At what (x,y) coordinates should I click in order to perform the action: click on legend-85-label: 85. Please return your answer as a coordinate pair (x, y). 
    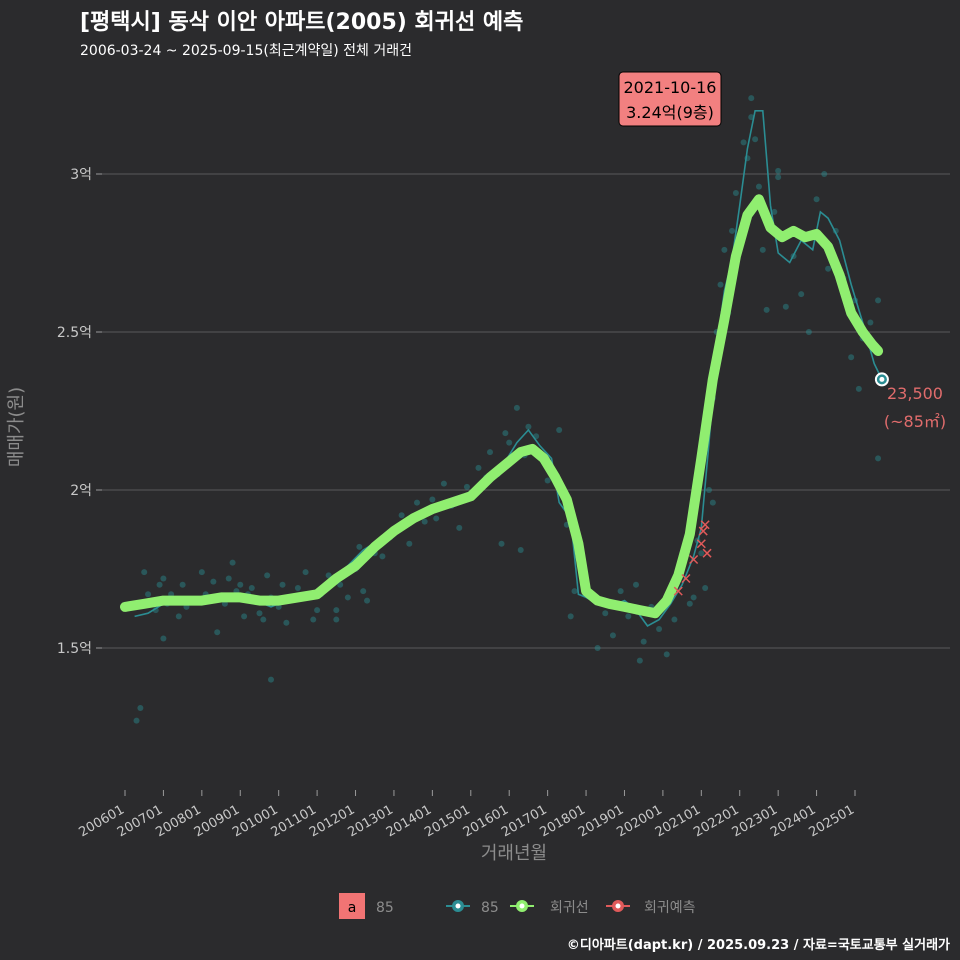
    Looking at the image, I should click on (490, 908).